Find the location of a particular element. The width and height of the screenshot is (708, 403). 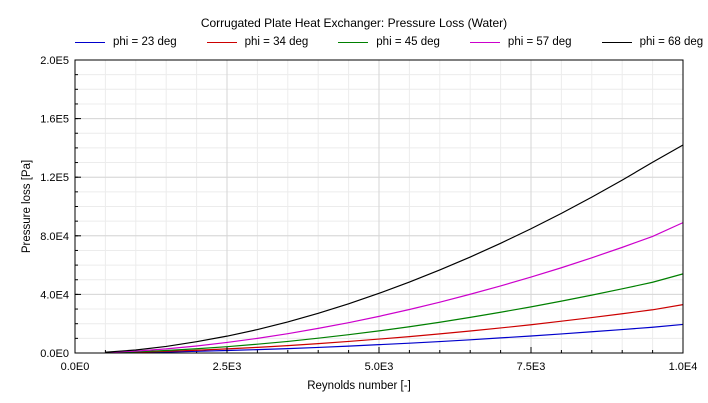

legend-label: phi = 34 deg is located at coordinates (276, 42).